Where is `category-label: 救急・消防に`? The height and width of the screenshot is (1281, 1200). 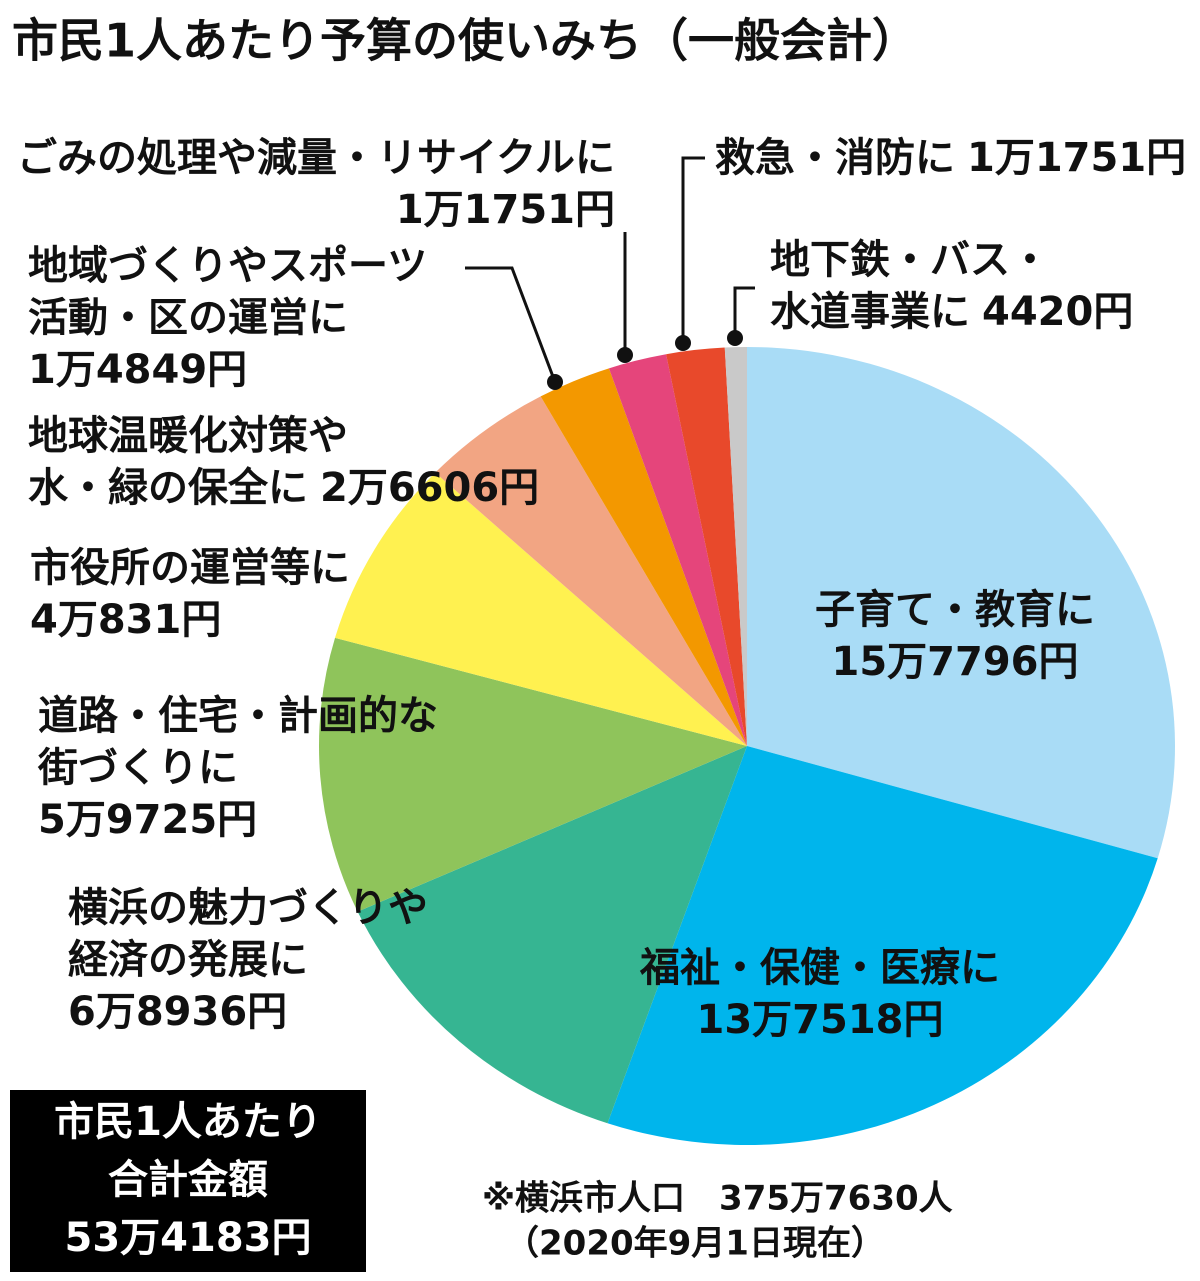
category-label: 救急・消防に is located at coordinates (835, 158).